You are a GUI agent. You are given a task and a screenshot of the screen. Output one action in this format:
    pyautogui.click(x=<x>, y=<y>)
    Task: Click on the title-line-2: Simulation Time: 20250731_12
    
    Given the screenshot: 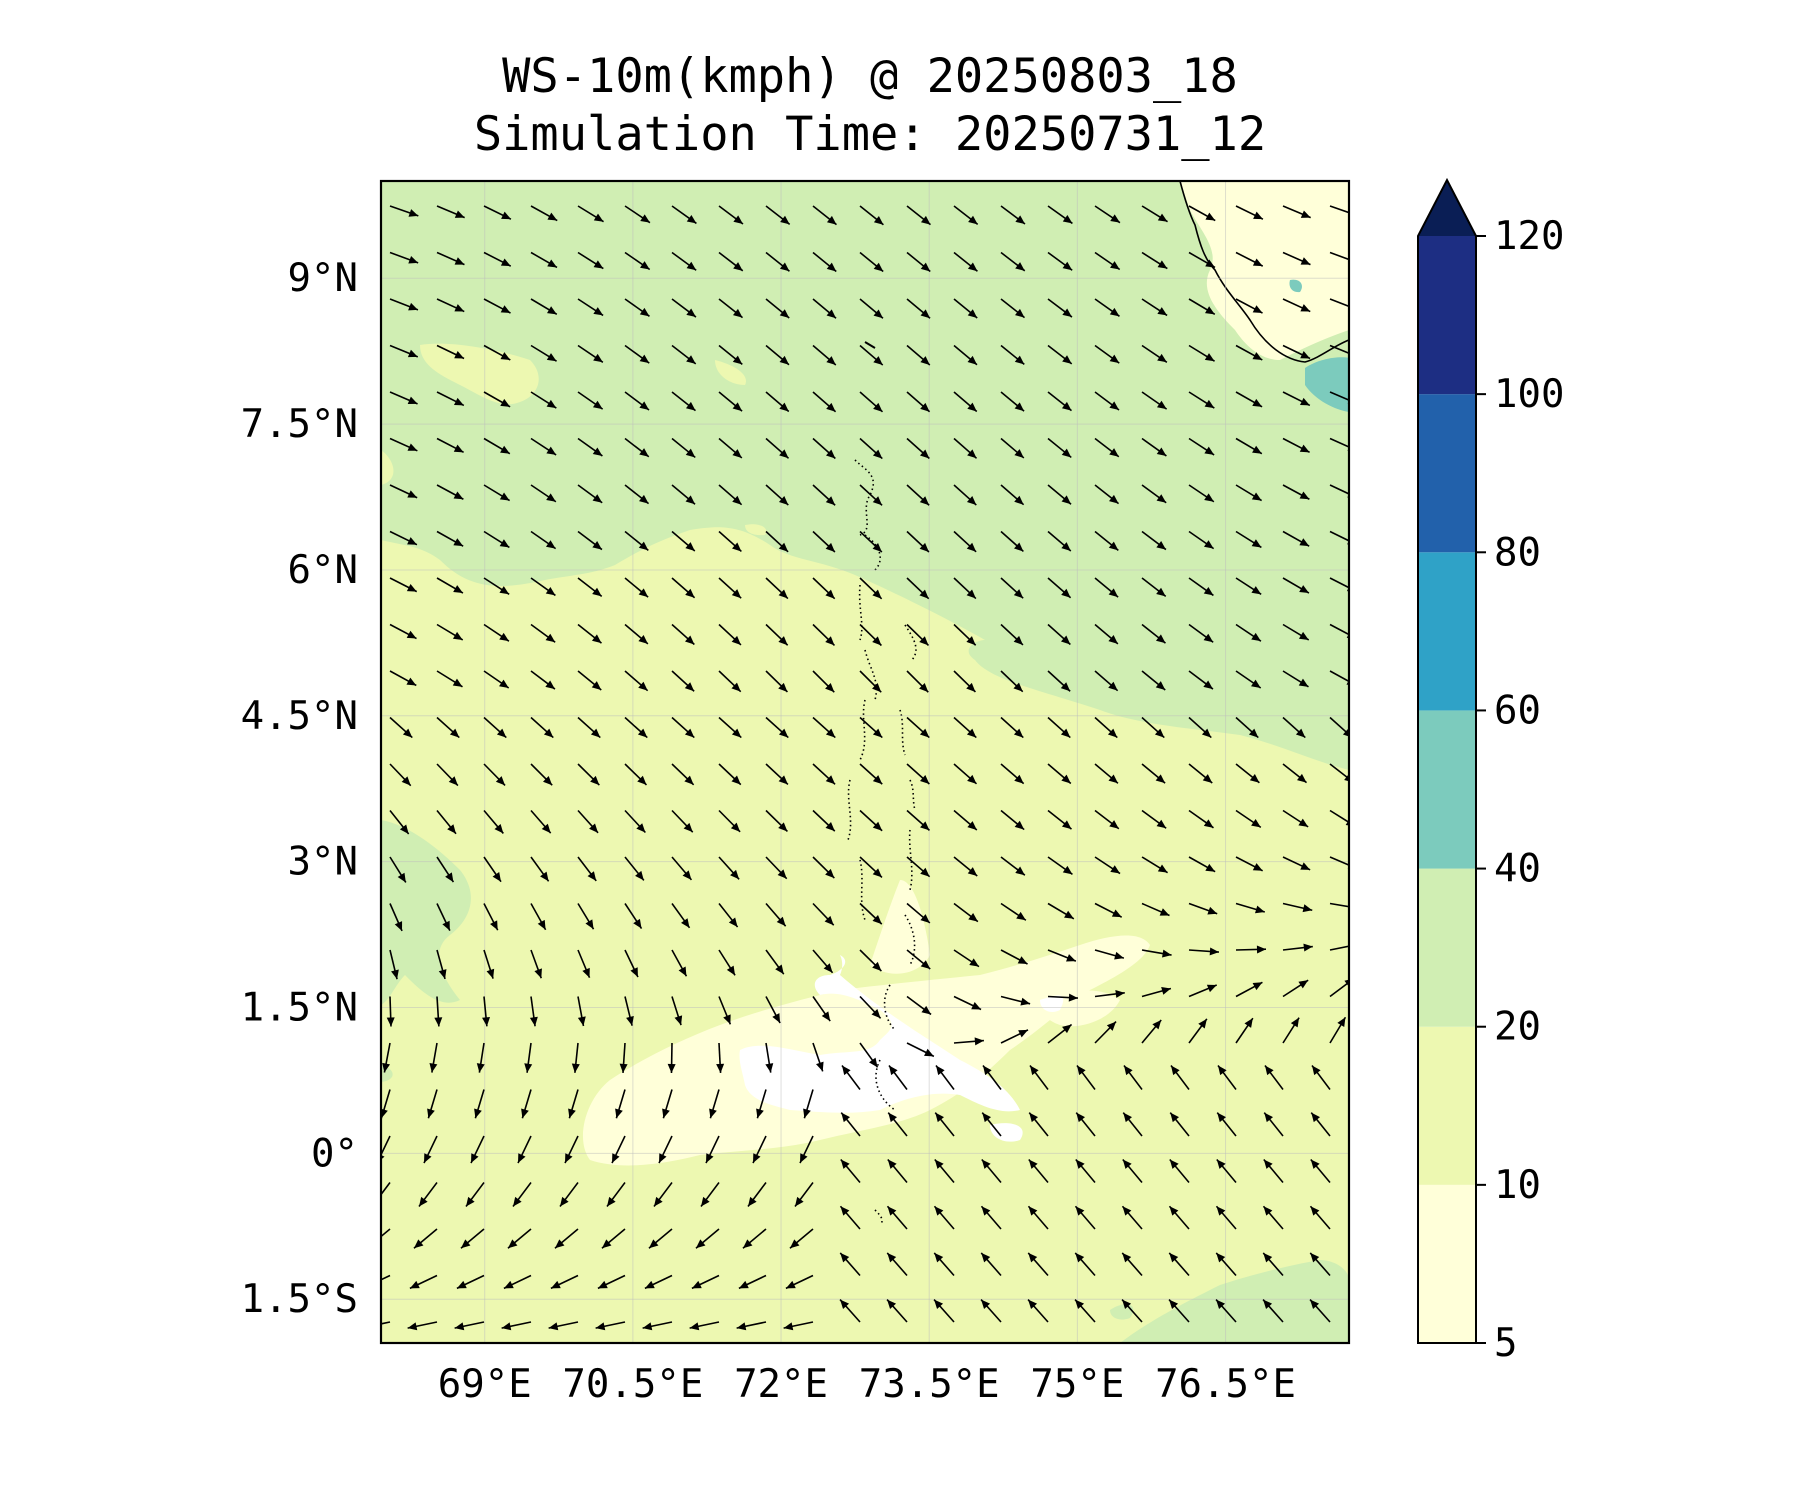 What is the action you would take?
    pyautogui.click(x=870, y=134)
    